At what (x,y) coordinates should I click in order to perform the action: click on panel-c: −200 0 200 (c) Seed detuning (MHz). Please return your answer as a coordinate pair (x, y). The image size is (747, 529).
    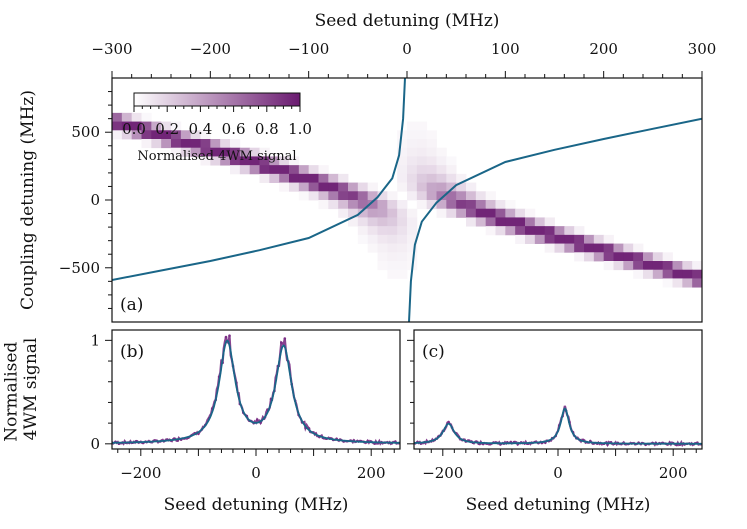
    Looking at the image, I should click on (555, 422).